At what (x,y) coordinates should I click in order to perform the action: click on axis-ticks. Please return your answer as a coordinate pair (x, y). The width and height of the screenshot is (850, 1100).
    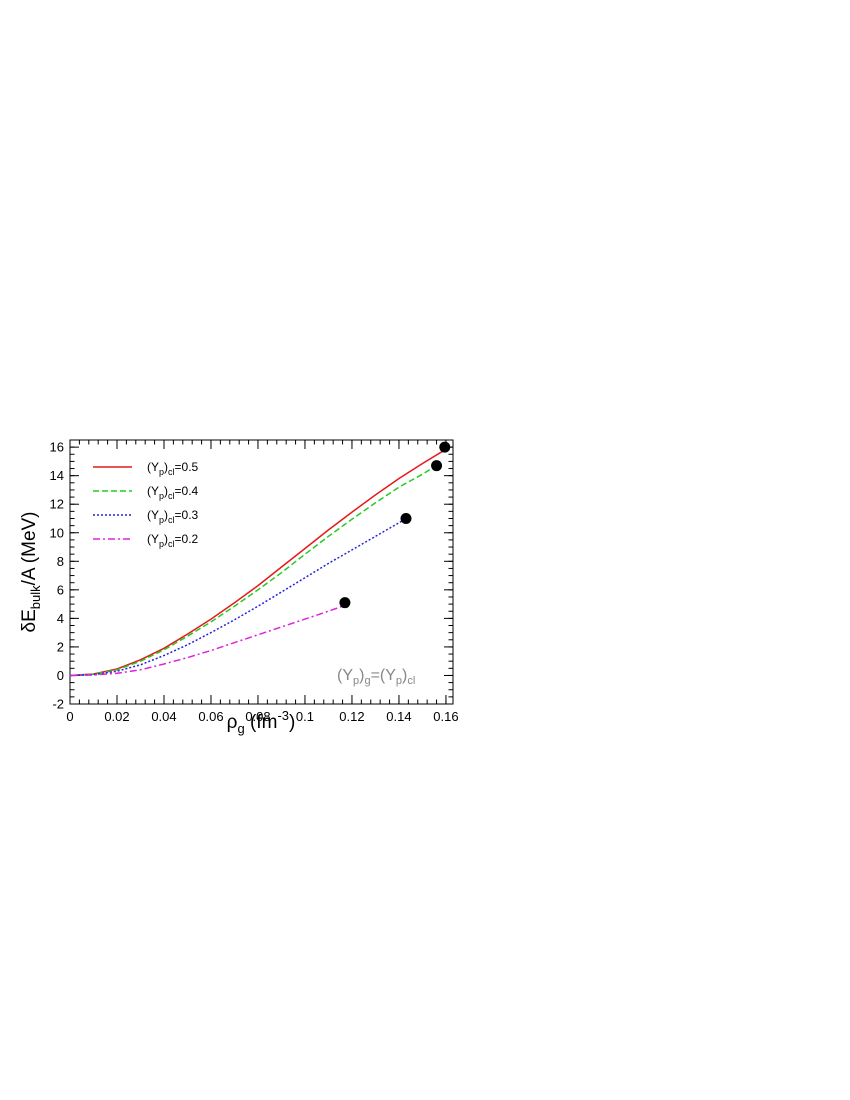
    Looking at the image, I should click on (261, 572).